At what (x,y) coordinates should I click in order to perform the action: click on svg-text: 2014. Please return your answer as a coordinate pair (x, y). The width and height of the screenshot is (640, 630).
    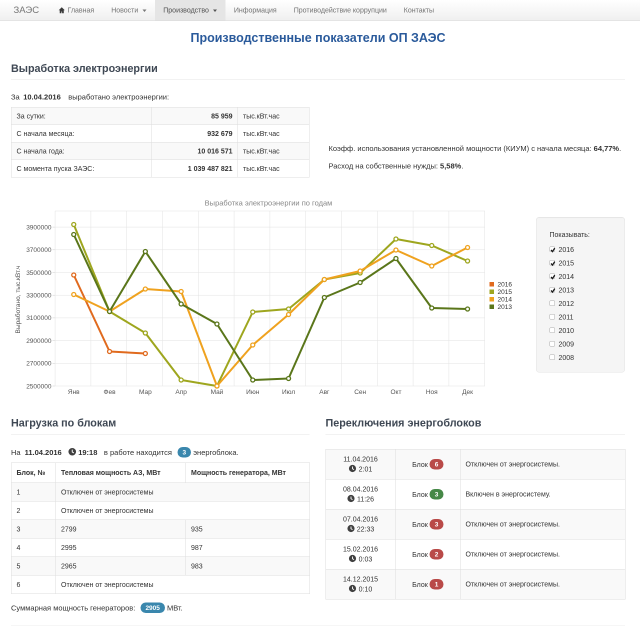
    Looking at the image, I should click on (505, 300).